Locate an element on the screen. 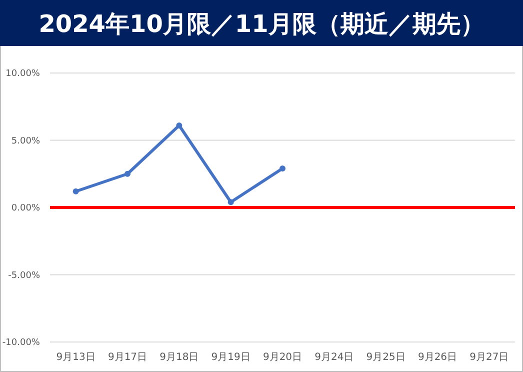 The image size is (523, 372). x-tick-label: 9月17日 is located at coordinates (128, 357).